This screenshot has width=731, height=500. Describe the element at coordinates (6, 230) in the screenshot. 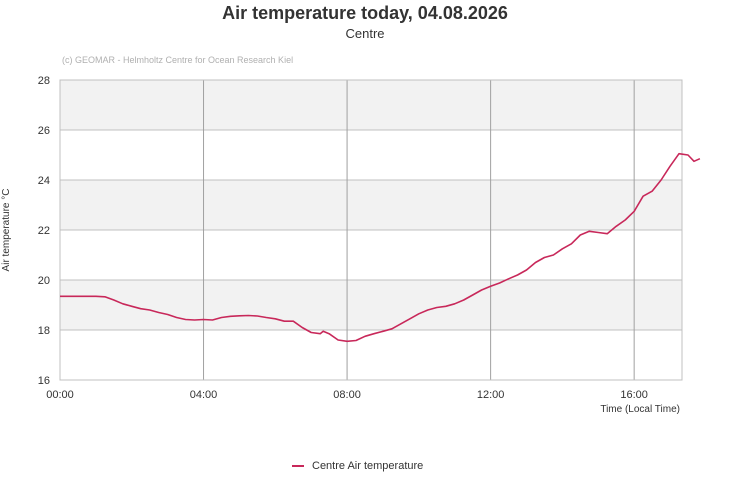

I see `y-axis-title: Air temperature °C` at that location.